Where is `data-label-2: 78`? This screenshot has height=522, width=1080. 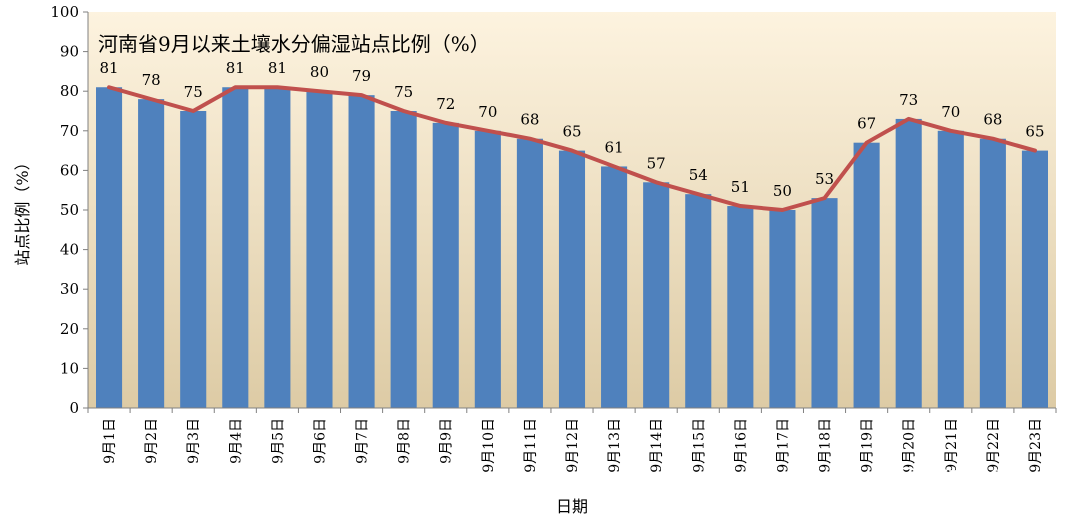 data-label-2: 78 is located at coordinates (151, 80).